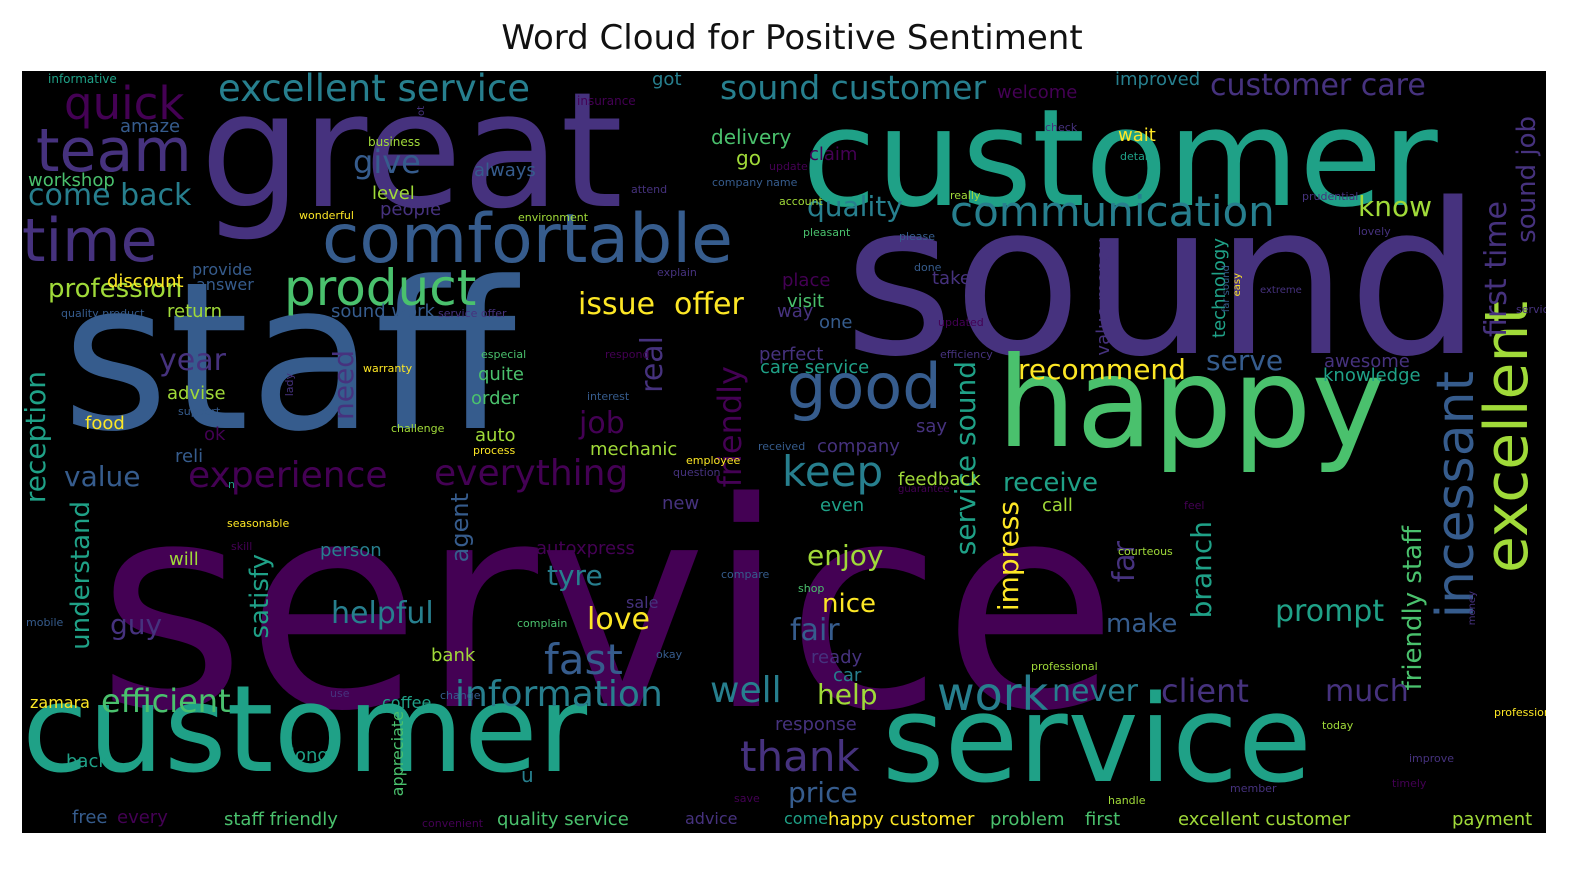 This screenshot has height=880, width=1584. Describe the element at coordinates (71, 180) in the screenshot. I see `word-workshop: workshop` at that location.